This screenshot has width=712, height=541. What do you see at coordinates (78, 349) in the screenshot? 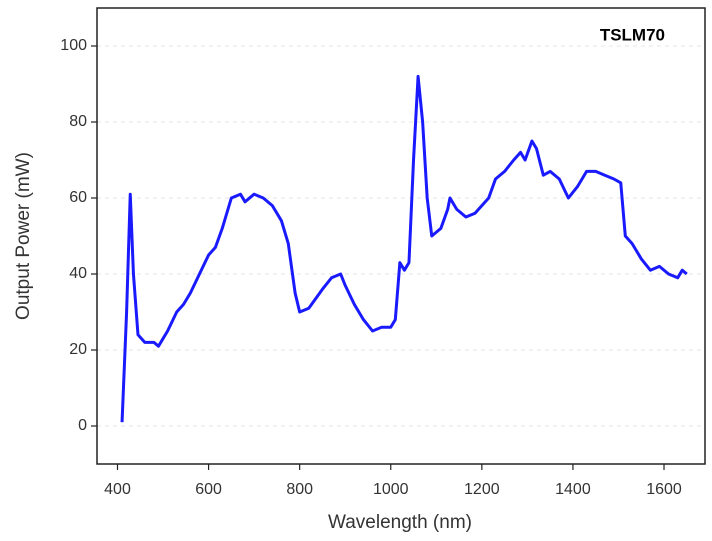
I see `y-tick-label: 20` at bounding box center [78, 349].